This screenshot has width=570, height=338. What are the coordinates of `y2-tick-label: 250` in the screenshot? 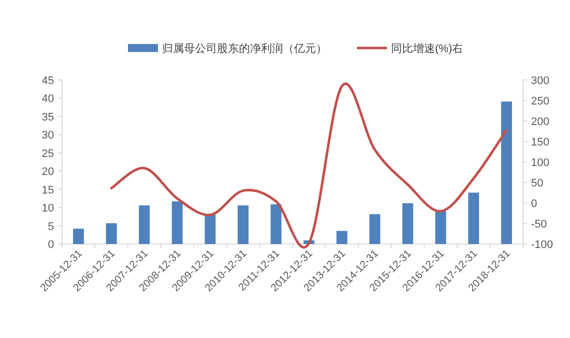 It's located at (540, 102).